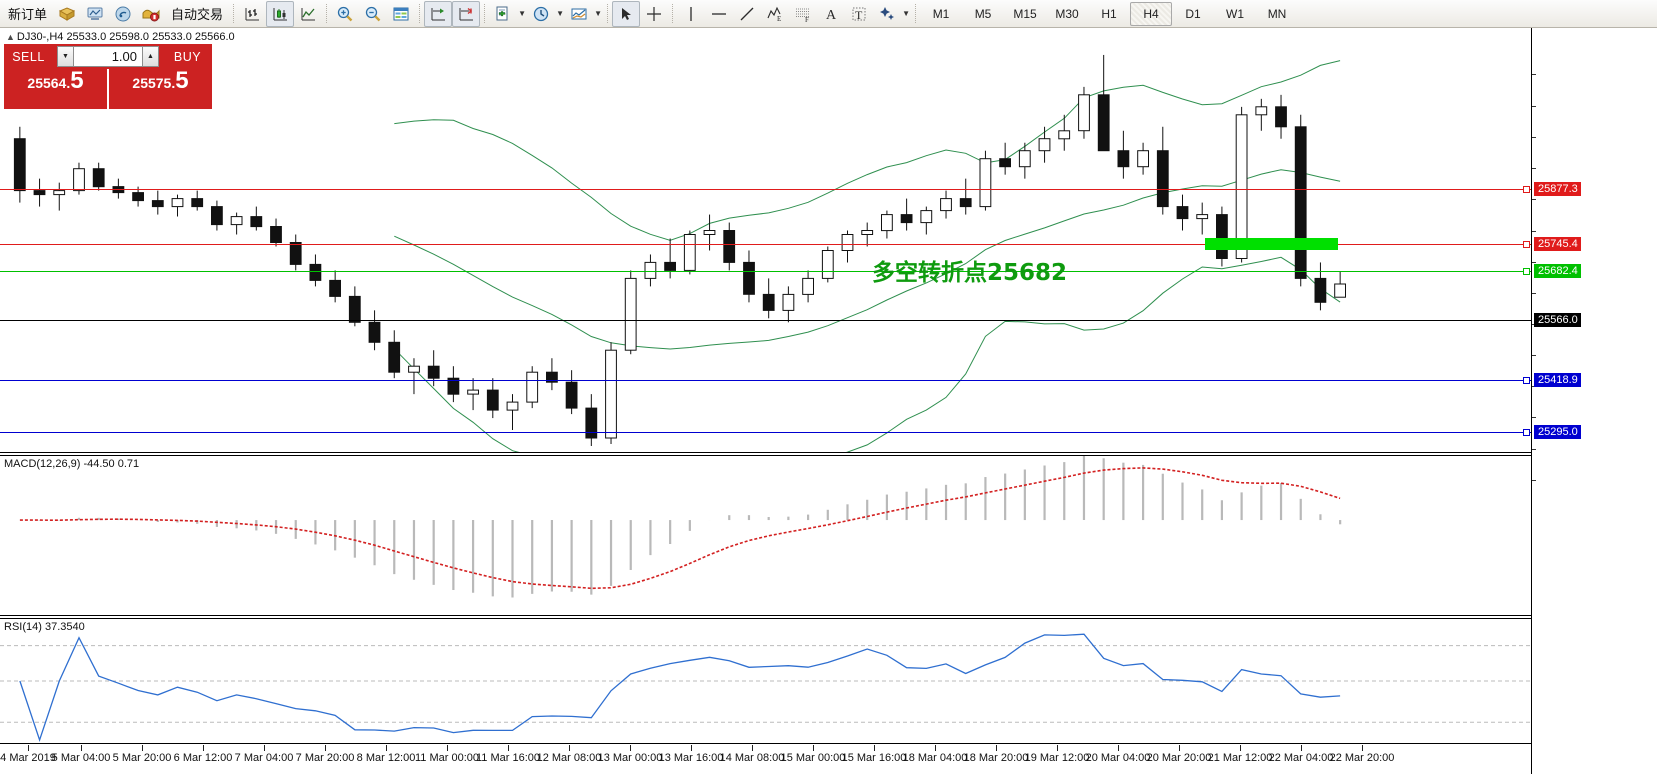  Describe the element at coordinates (807, 19) in the screenshot. I see `svg-text: F` at that location.